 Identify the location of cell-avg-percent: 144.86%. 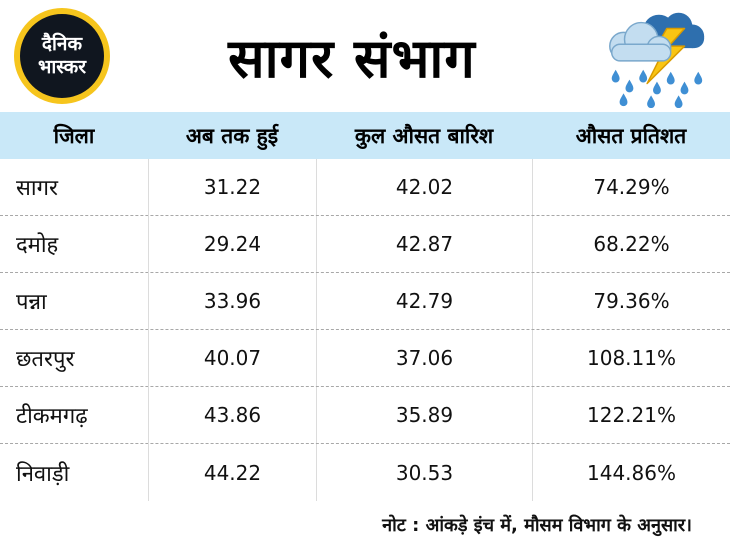
(631, 472).